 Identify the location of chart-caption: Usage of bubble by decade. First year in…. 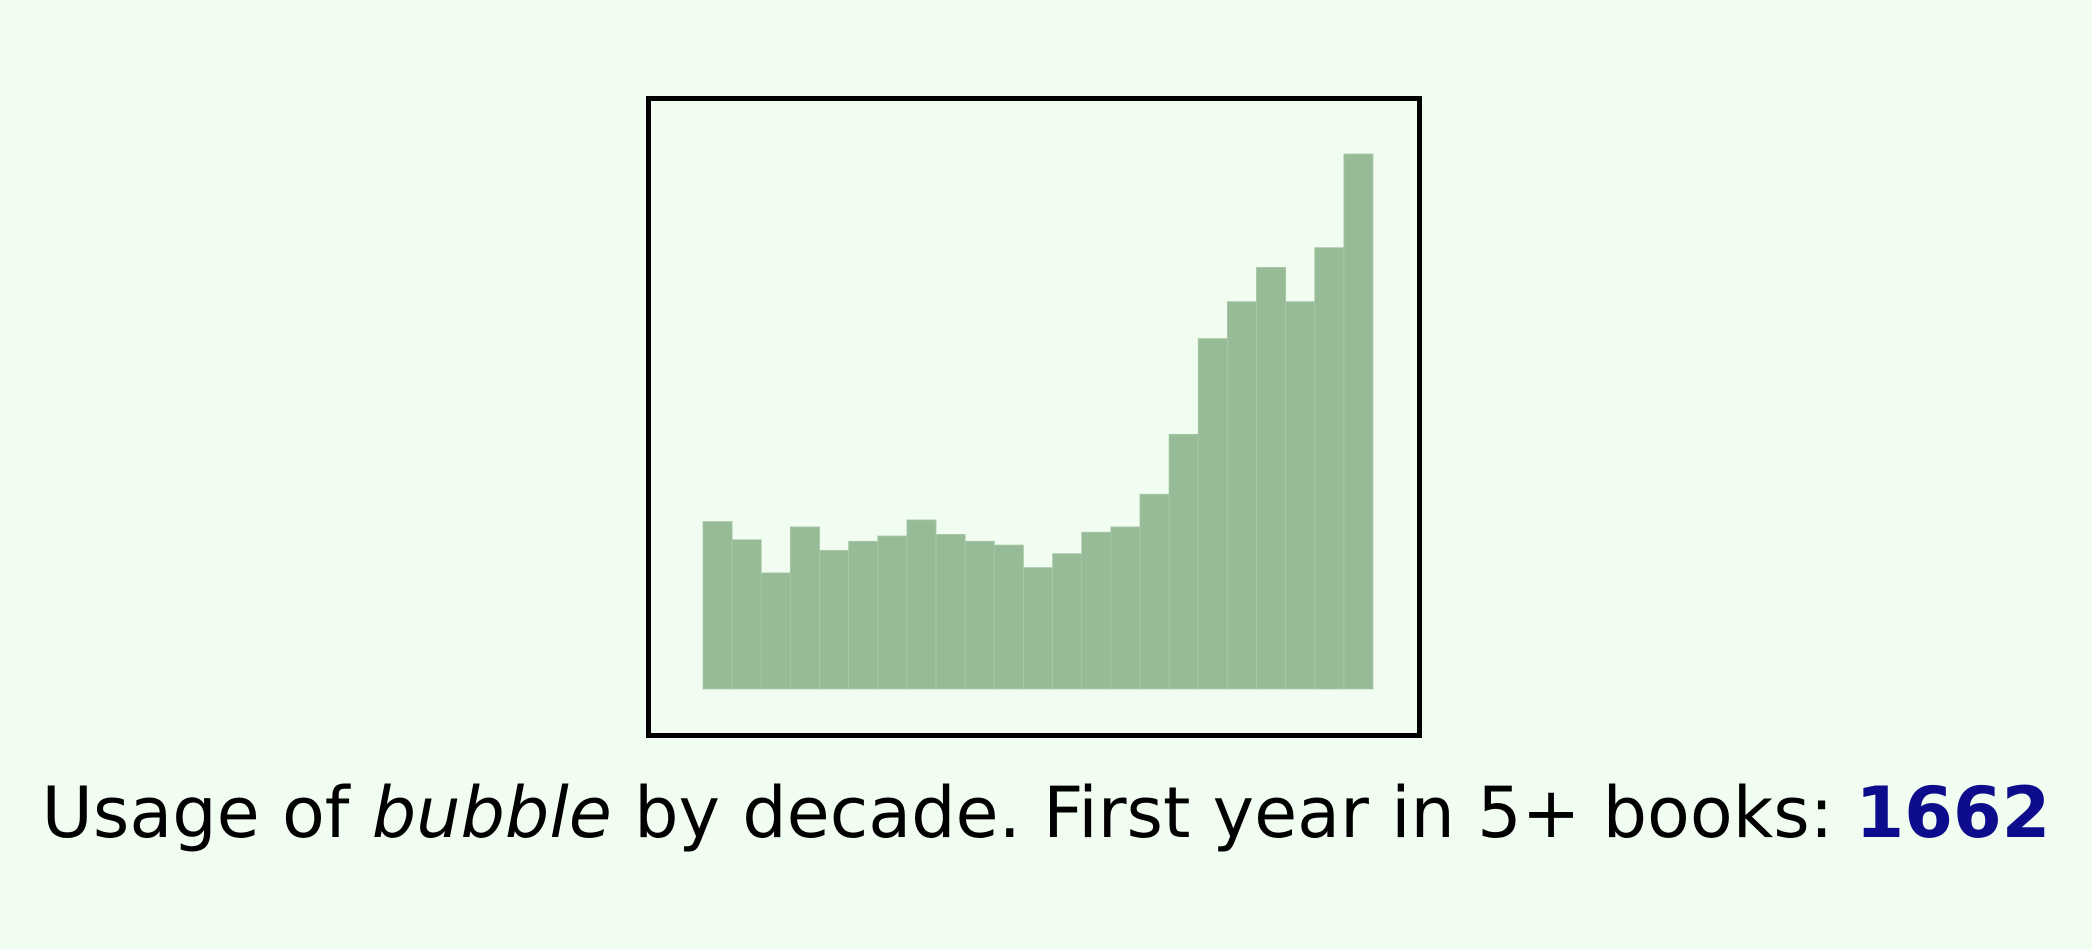
(1046, 813).